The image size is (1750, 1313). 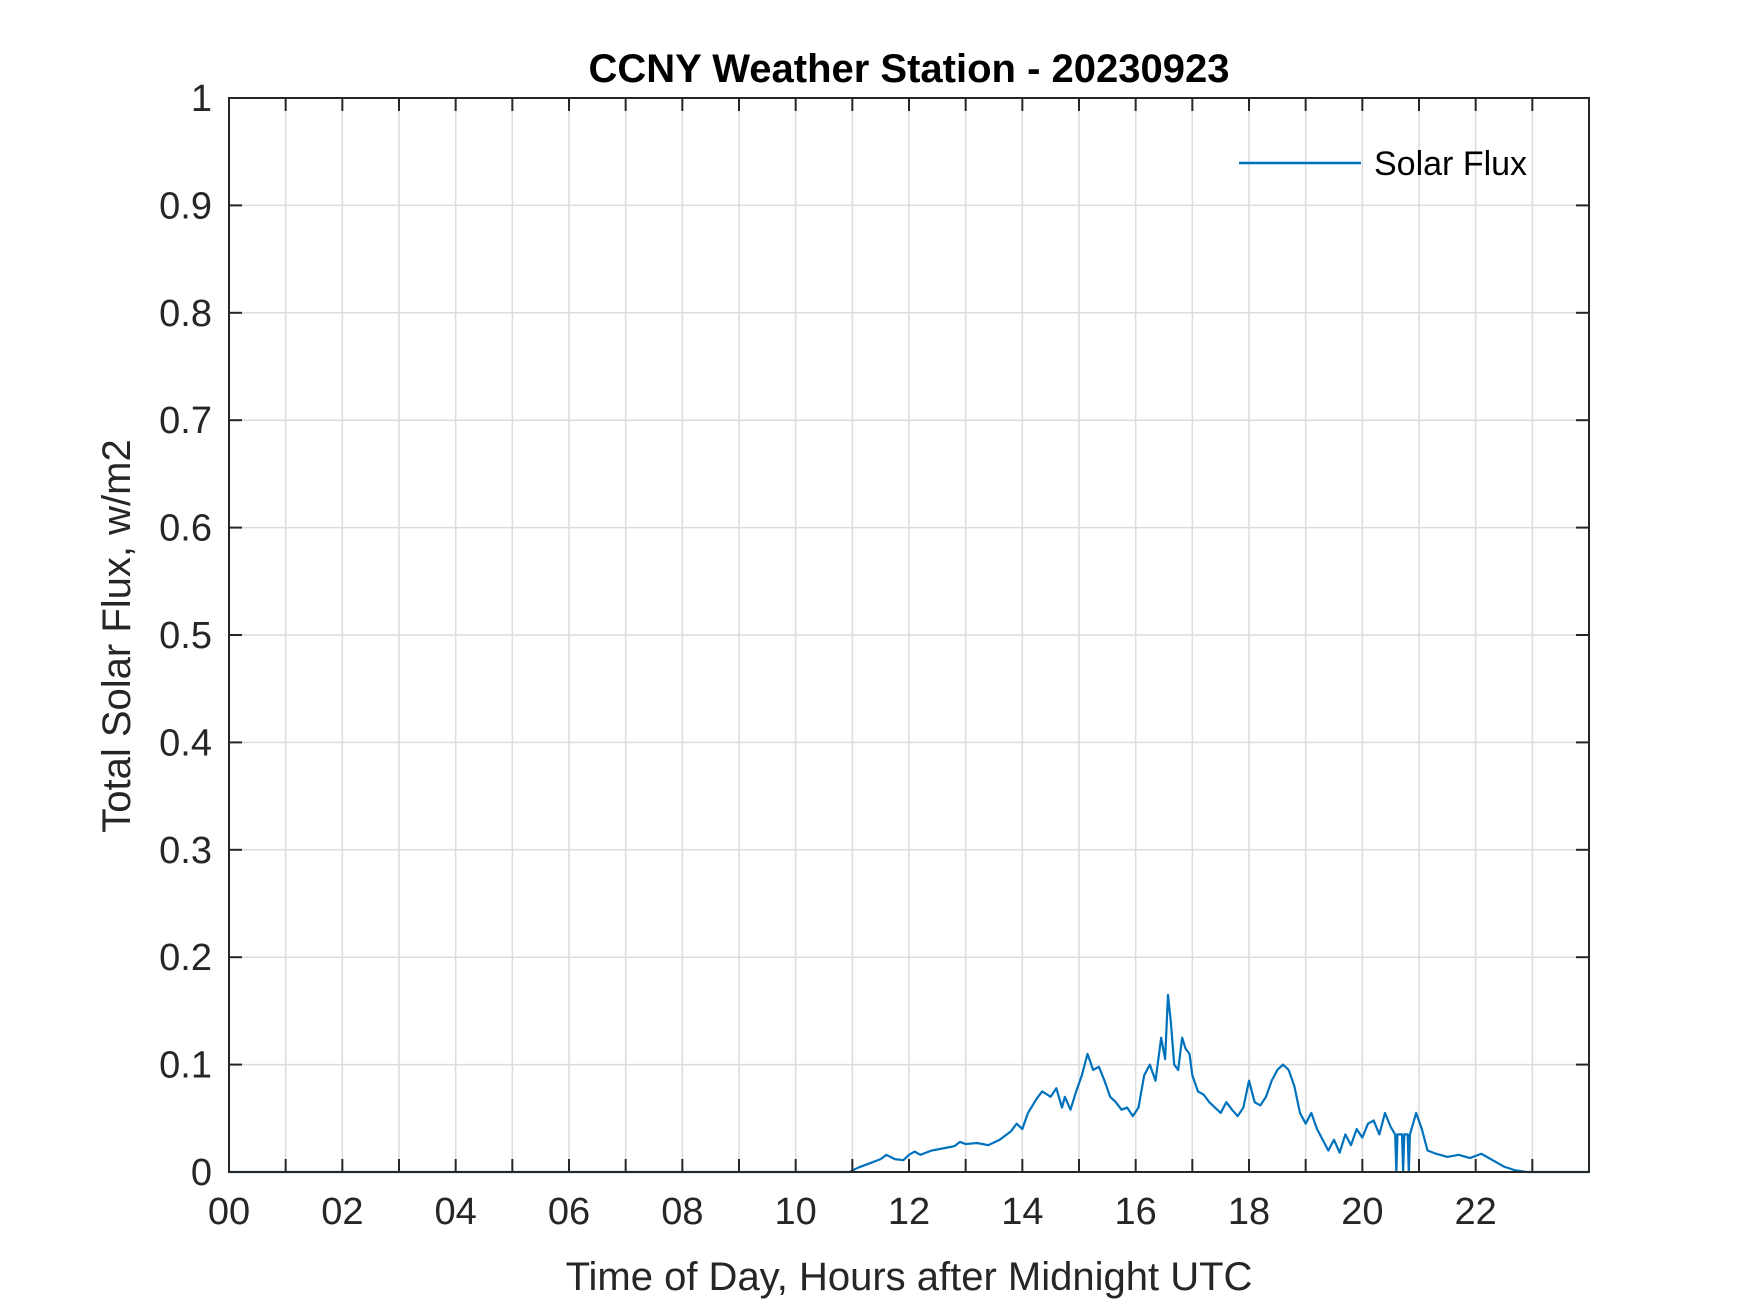 What do you see at coordinates (185, 1066) in the screenshot?
I see `y-tick-label: 0.1` at bounding box center [185, 1066].